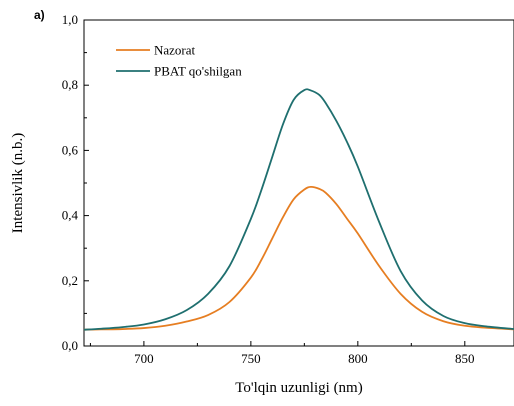 Image resolution: width=514 pixels, height=406 pixels. Describe the element at coordinates (70, 215) in the screenshot. I see `y-tick-label: 0,4` at that location.